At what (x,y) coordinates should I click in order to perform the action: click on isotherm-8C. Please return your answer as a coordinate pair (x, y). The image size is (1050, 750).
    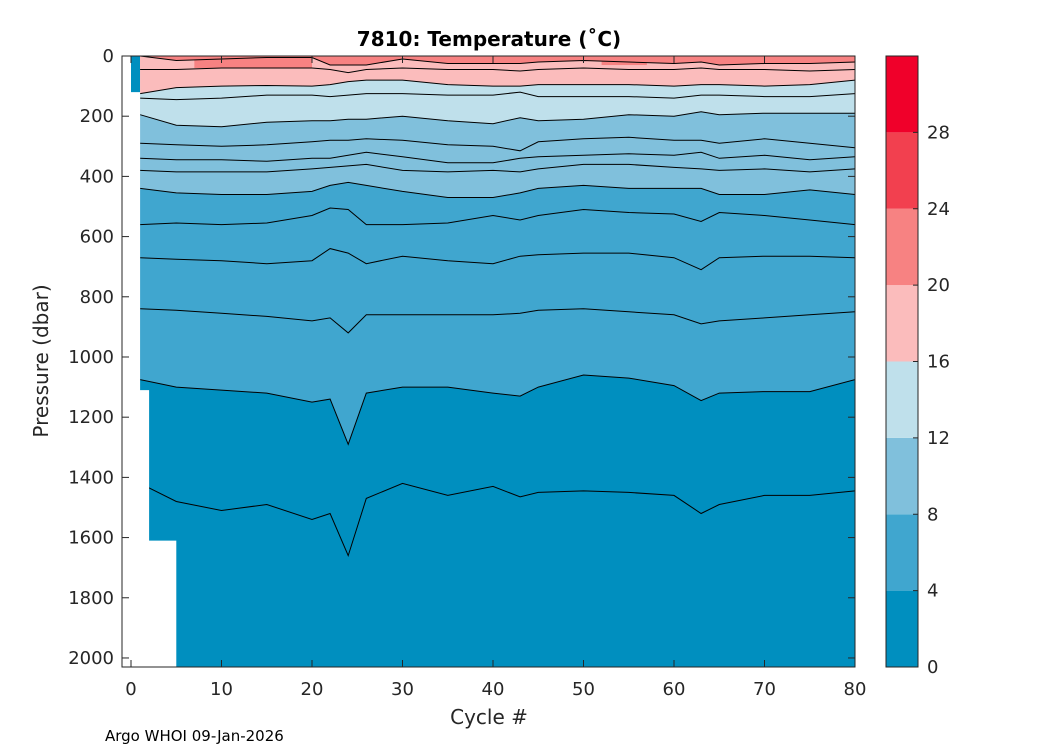
    Looking at the image, I should click on (497, 189).